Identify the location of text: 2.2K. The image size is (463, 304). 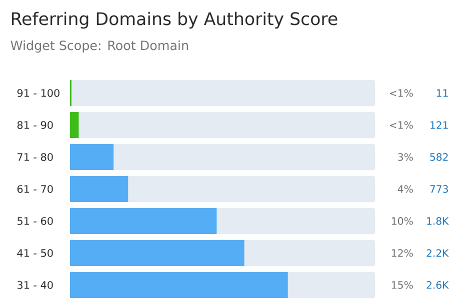
(437, 253).